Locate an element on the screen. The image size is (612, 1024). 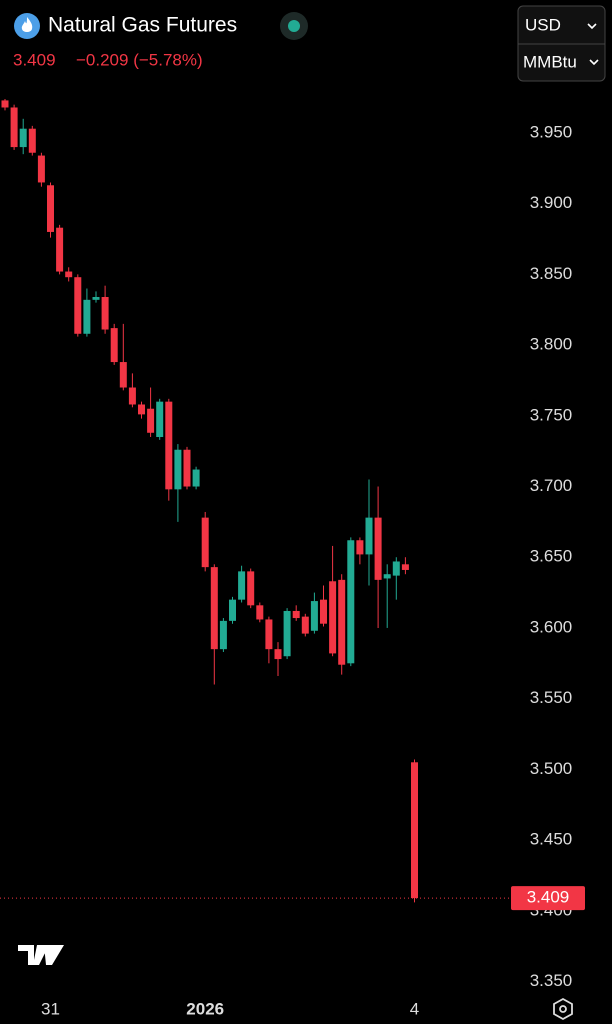
last-price-label: 3.409 is located at coordinates (548, 897).